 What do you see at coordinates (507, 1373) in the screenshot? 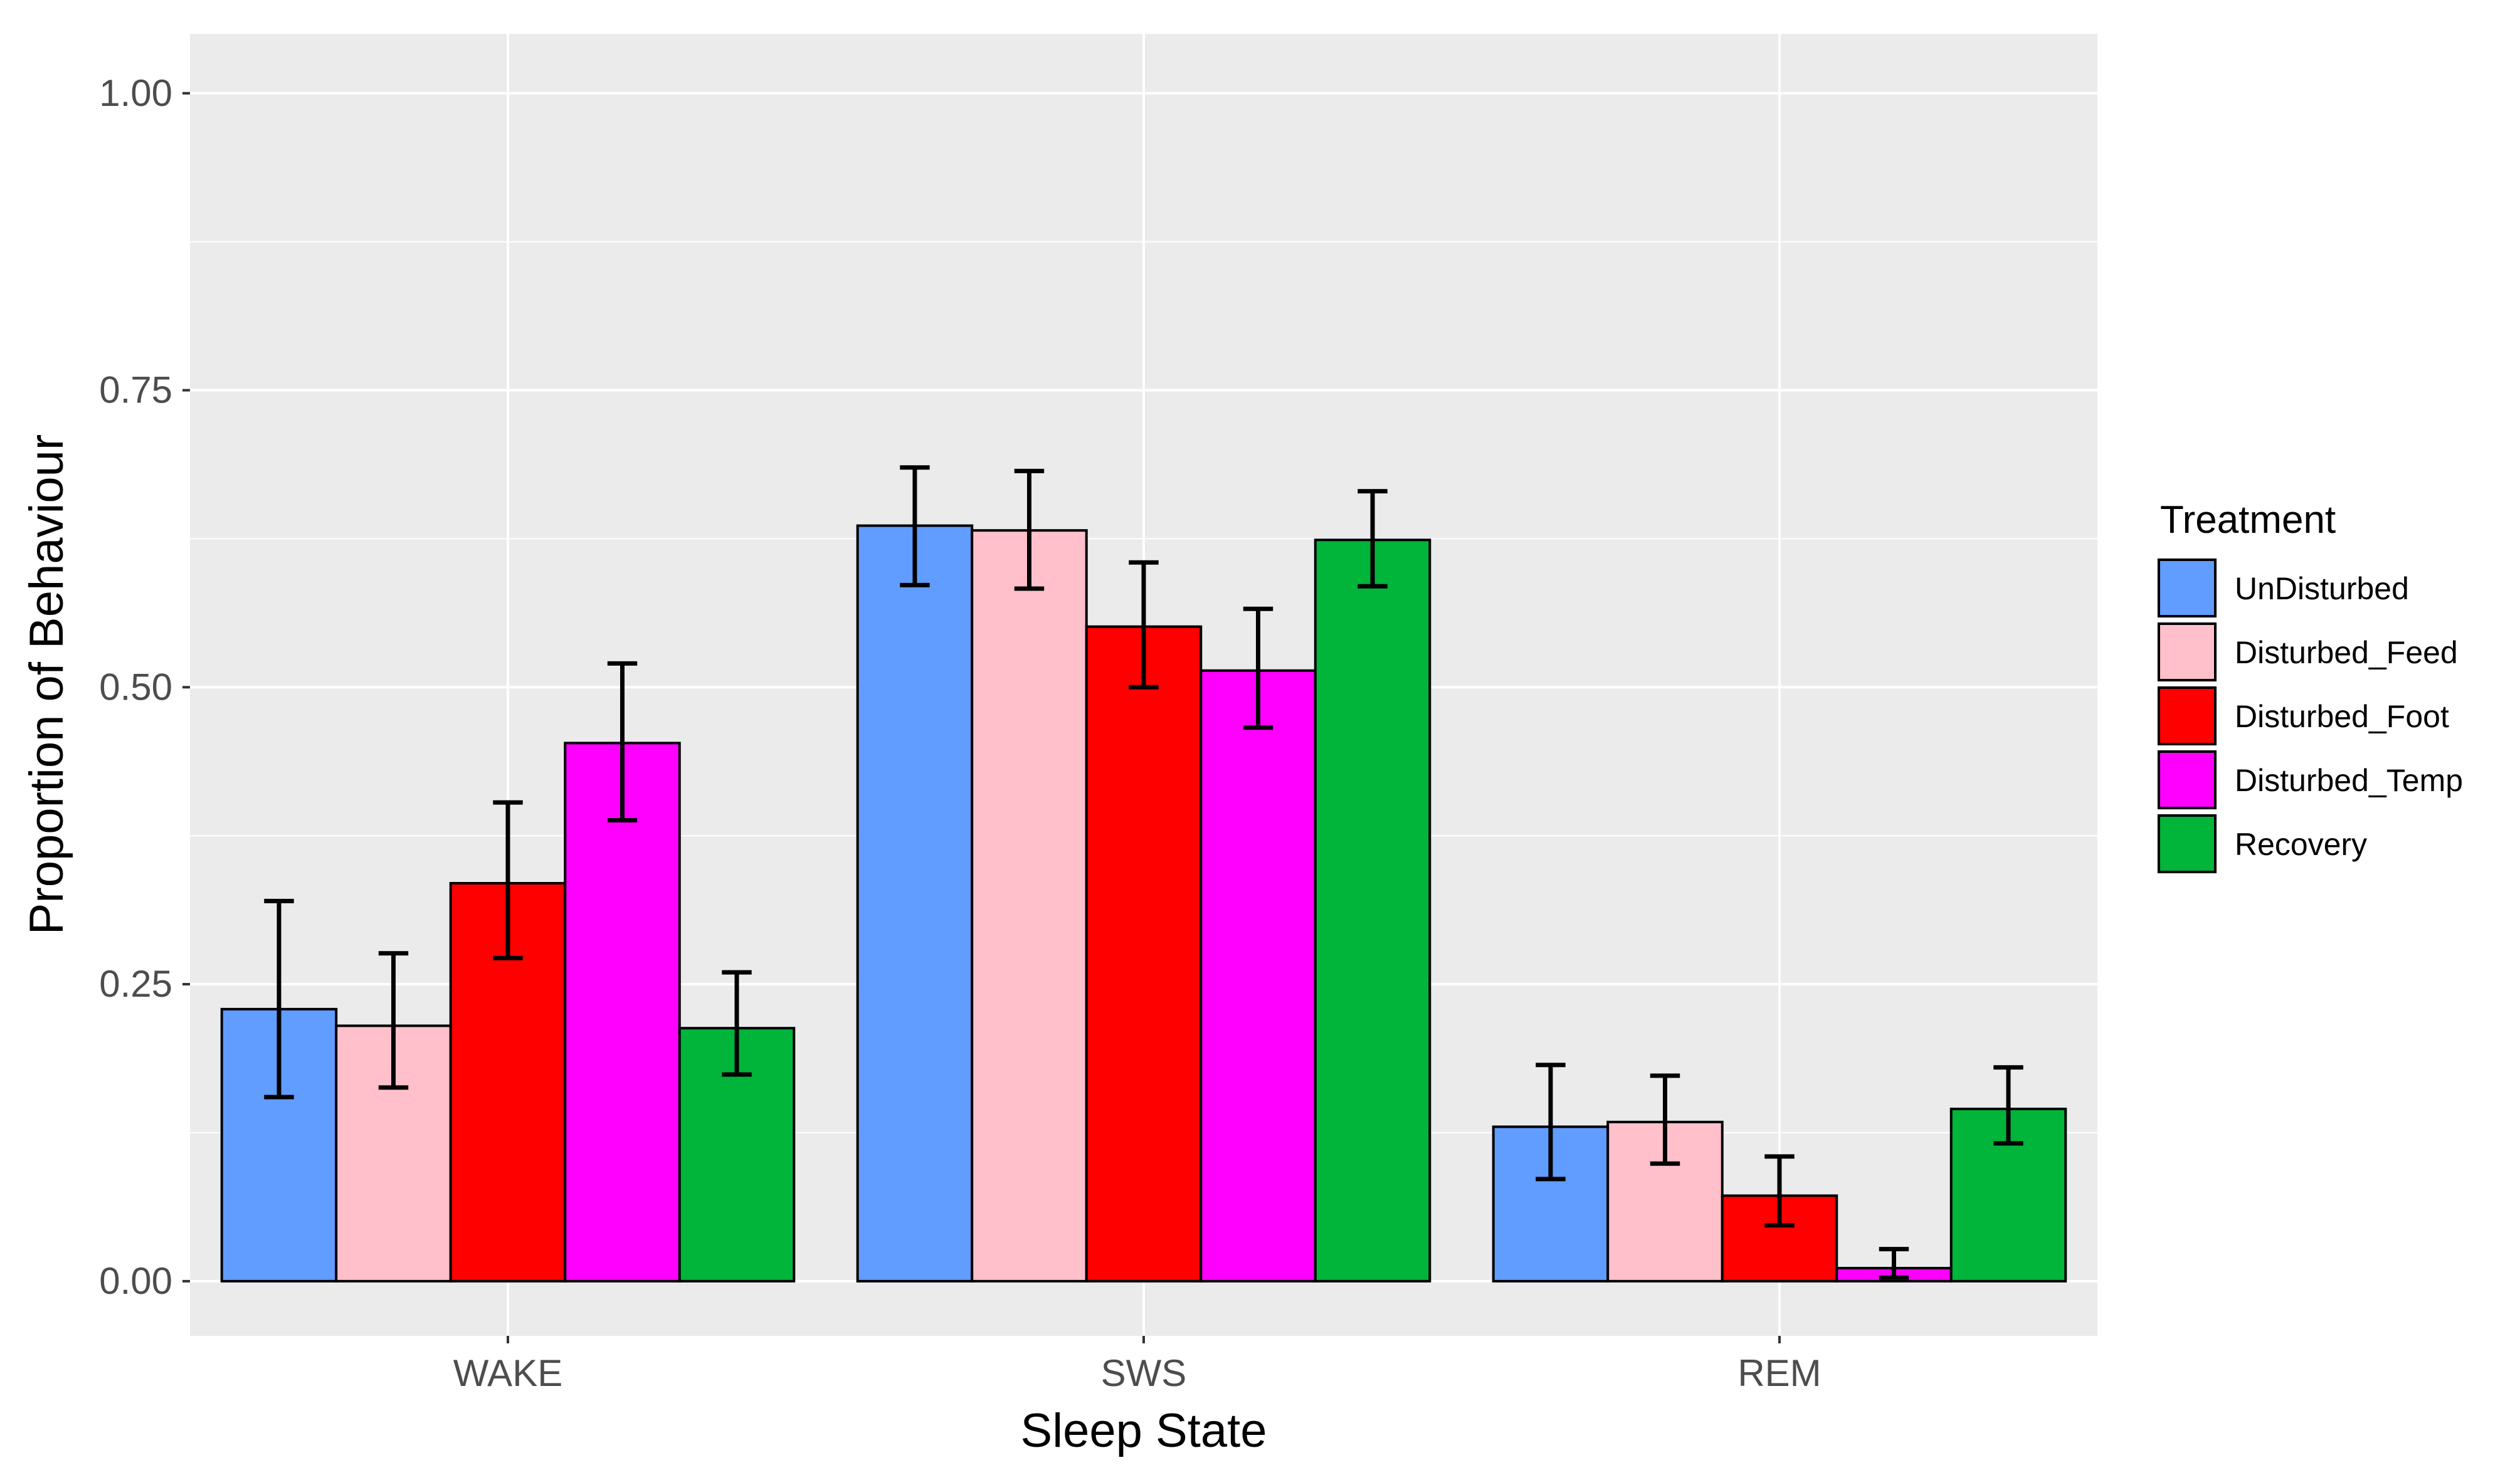
I see `x-tick-label: WAKE` at bounding box center [507, 1373].